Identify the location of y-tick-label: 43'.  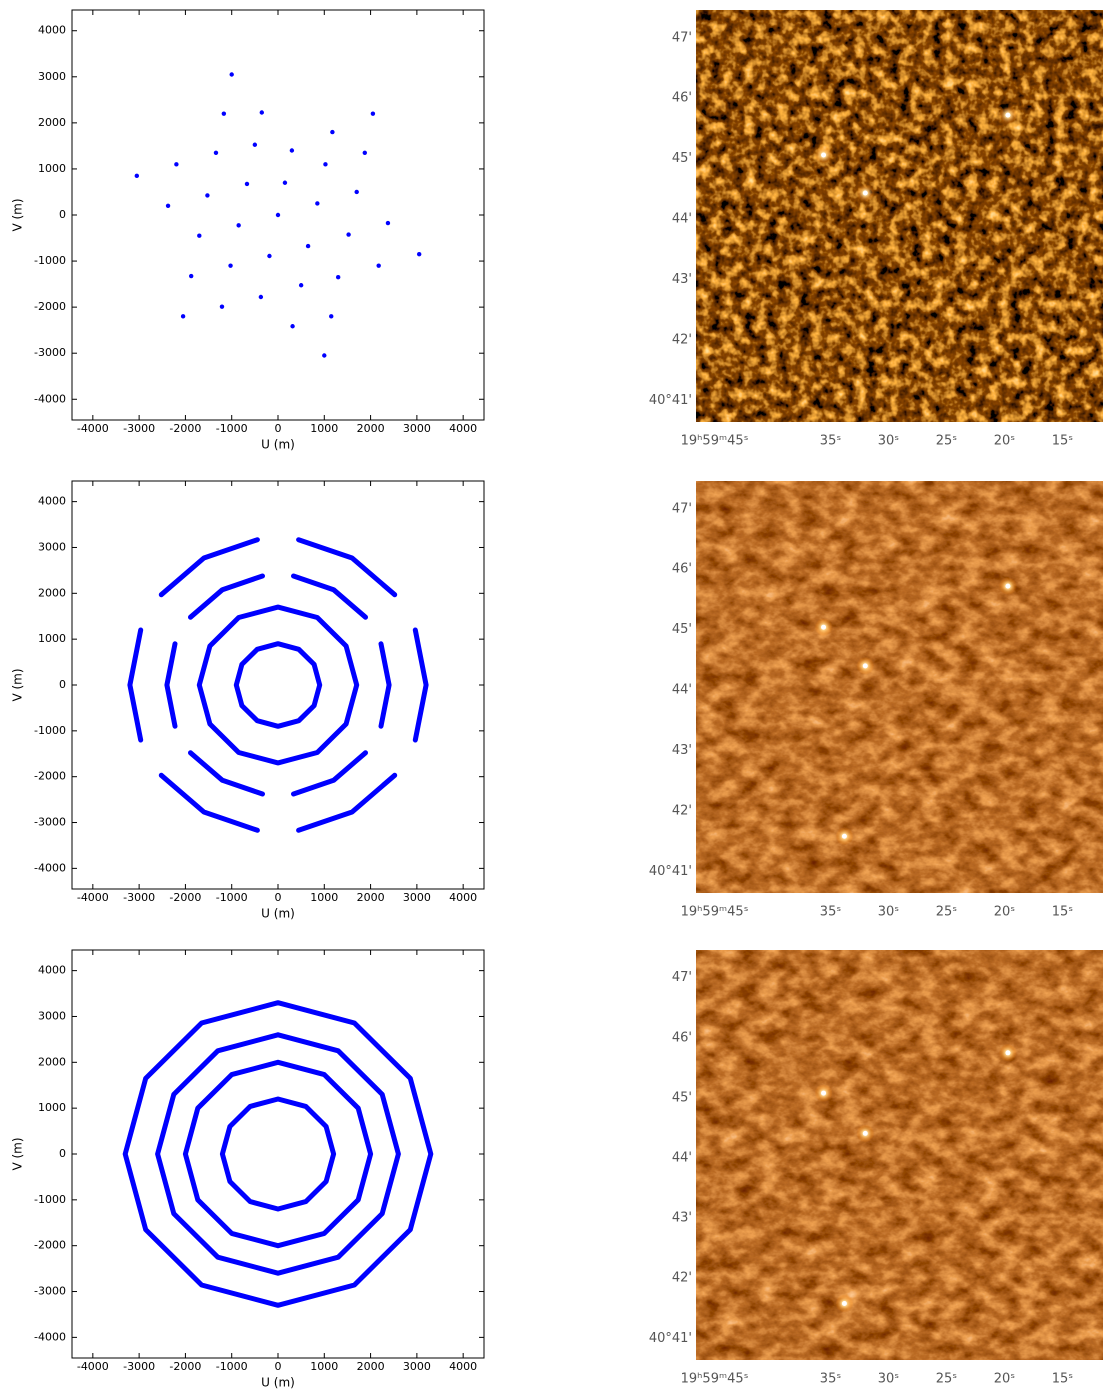
(682, 1218).